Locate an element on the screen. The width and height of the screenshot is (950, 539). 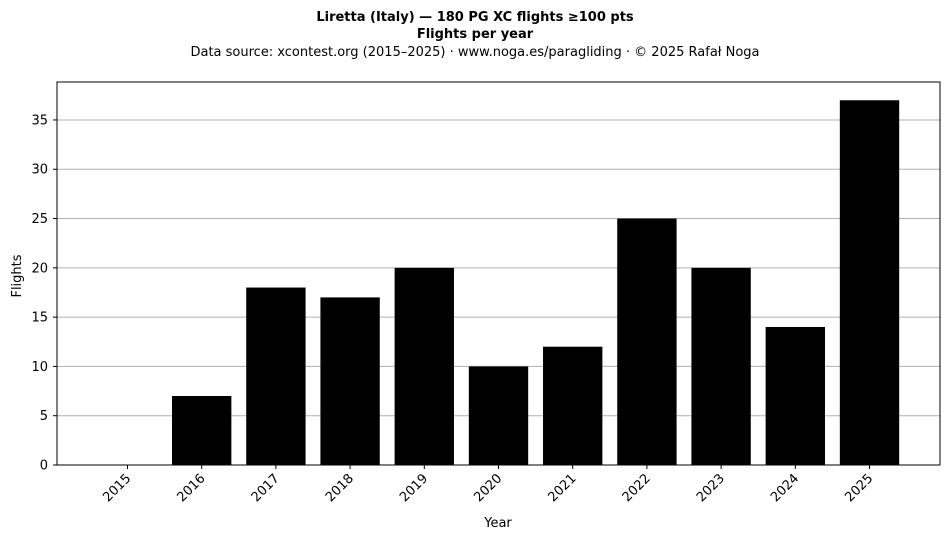
y-tick-label: 15 is located at coordinates (39, 318).